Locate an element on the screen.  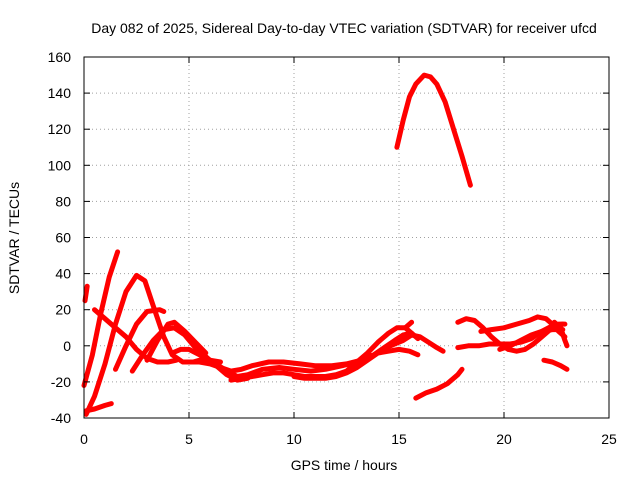
x-tick-label: 15 is located at coordinates (399, 439).